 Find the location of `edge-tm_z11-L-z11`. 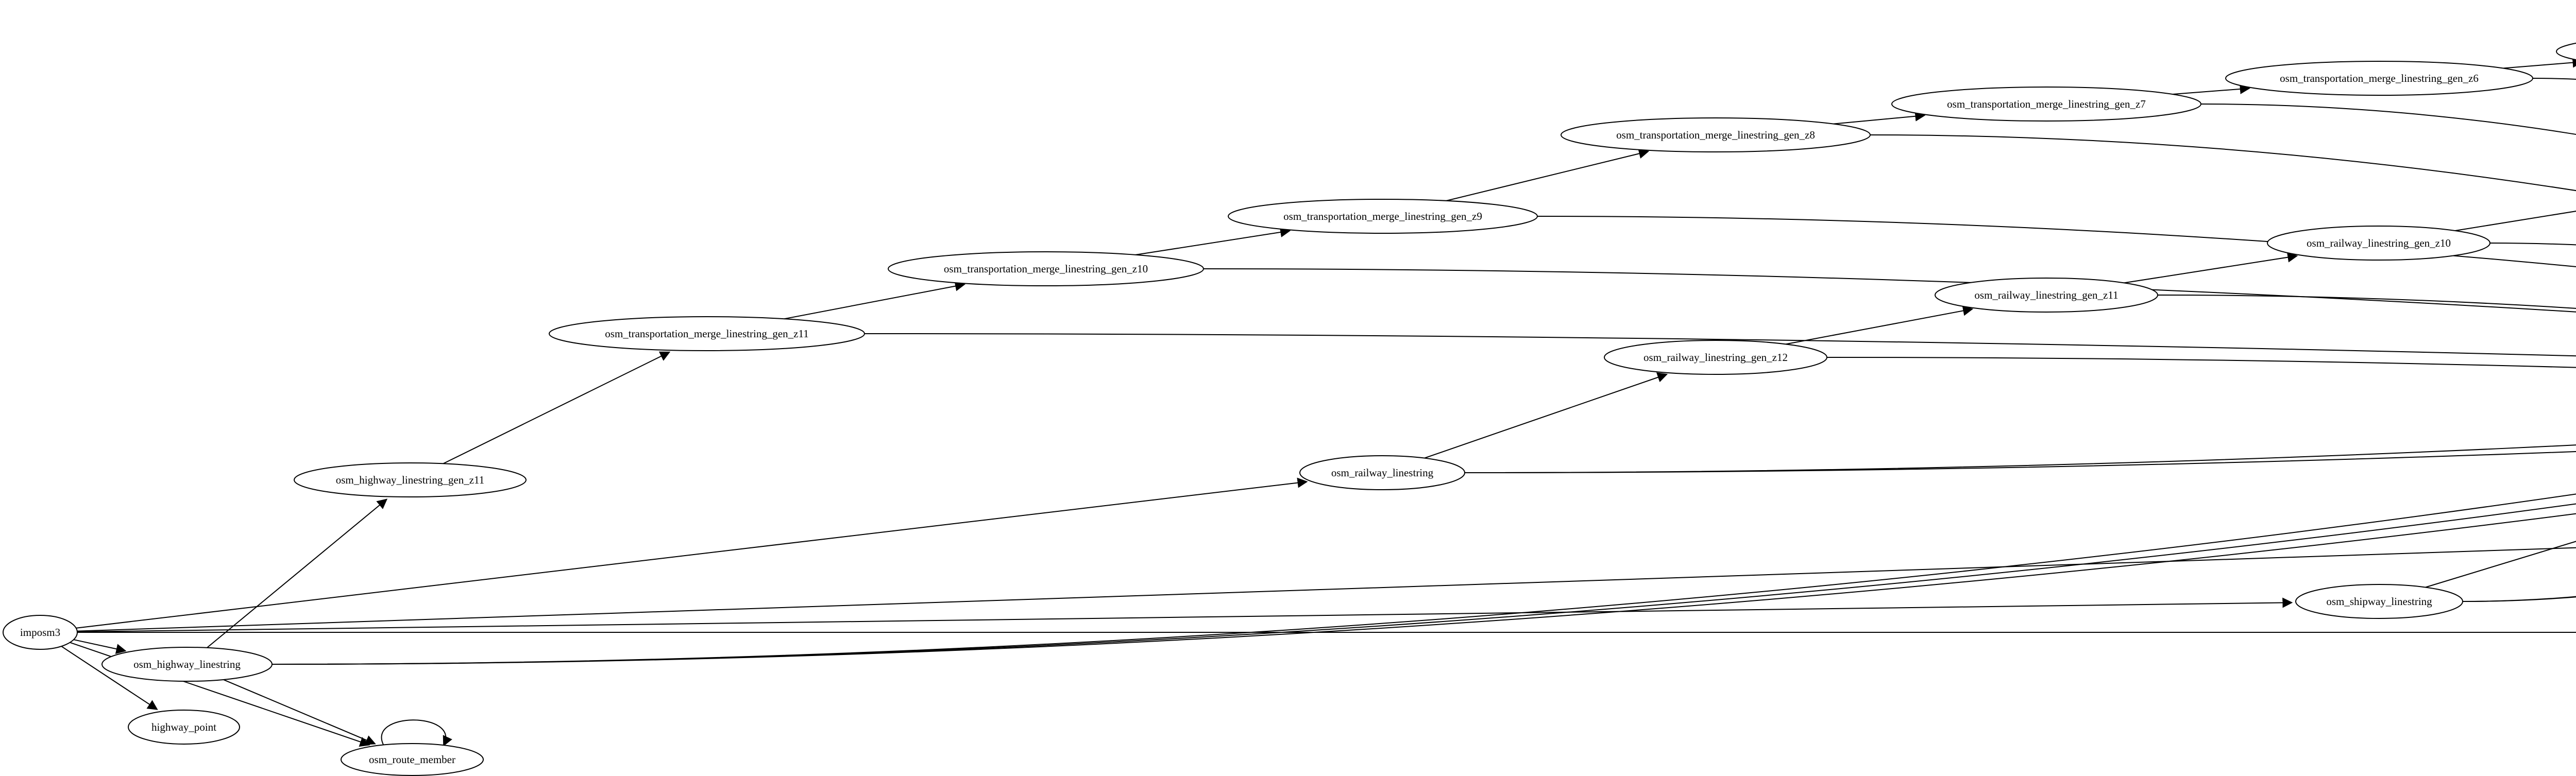

edge-tm_z11-L-z11 is located at coordinates (1720, 345).